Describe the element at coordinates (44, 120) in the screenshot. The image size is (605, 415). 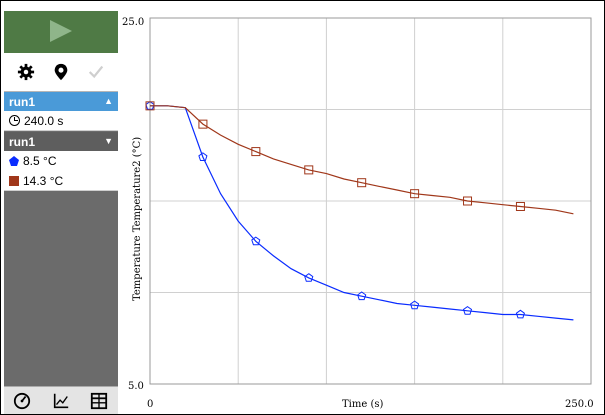
I see `elapsed-time: 240.0 s` at that location.